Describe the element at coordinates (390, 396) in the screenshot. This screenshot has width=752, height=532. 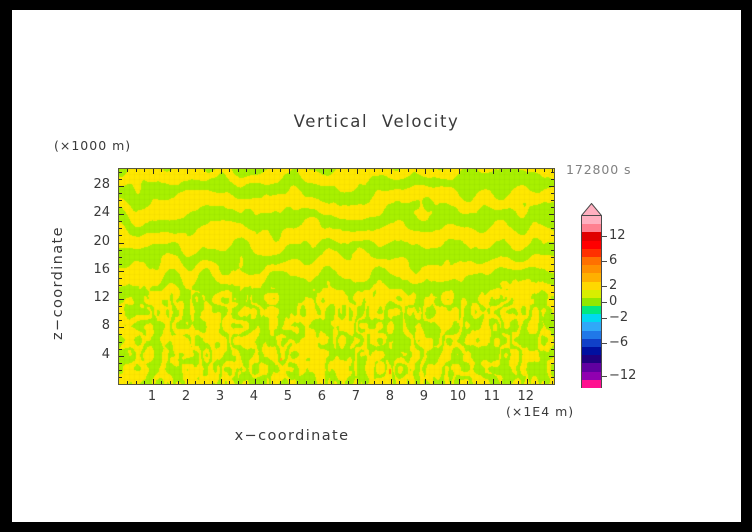
I see `x-tick-label: 8` at that location.